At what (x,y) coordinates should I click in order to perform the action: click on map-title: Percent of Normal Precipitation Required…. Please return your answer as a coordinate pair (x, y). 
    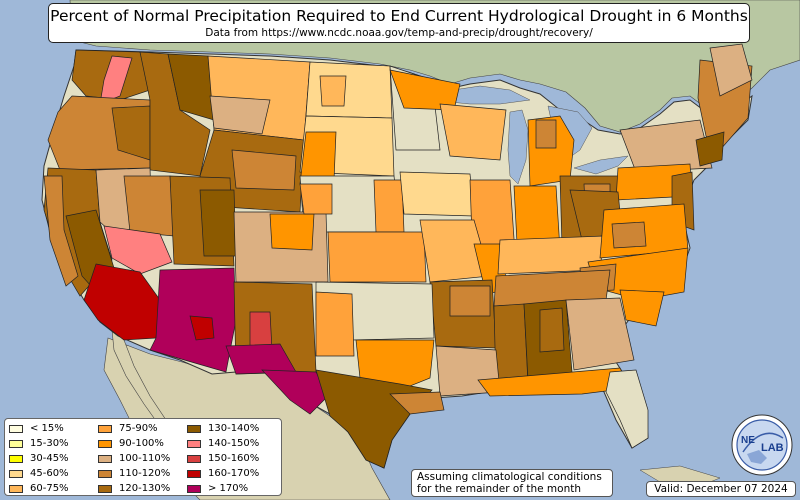
    Looking at the image, I should click on (399, 16).